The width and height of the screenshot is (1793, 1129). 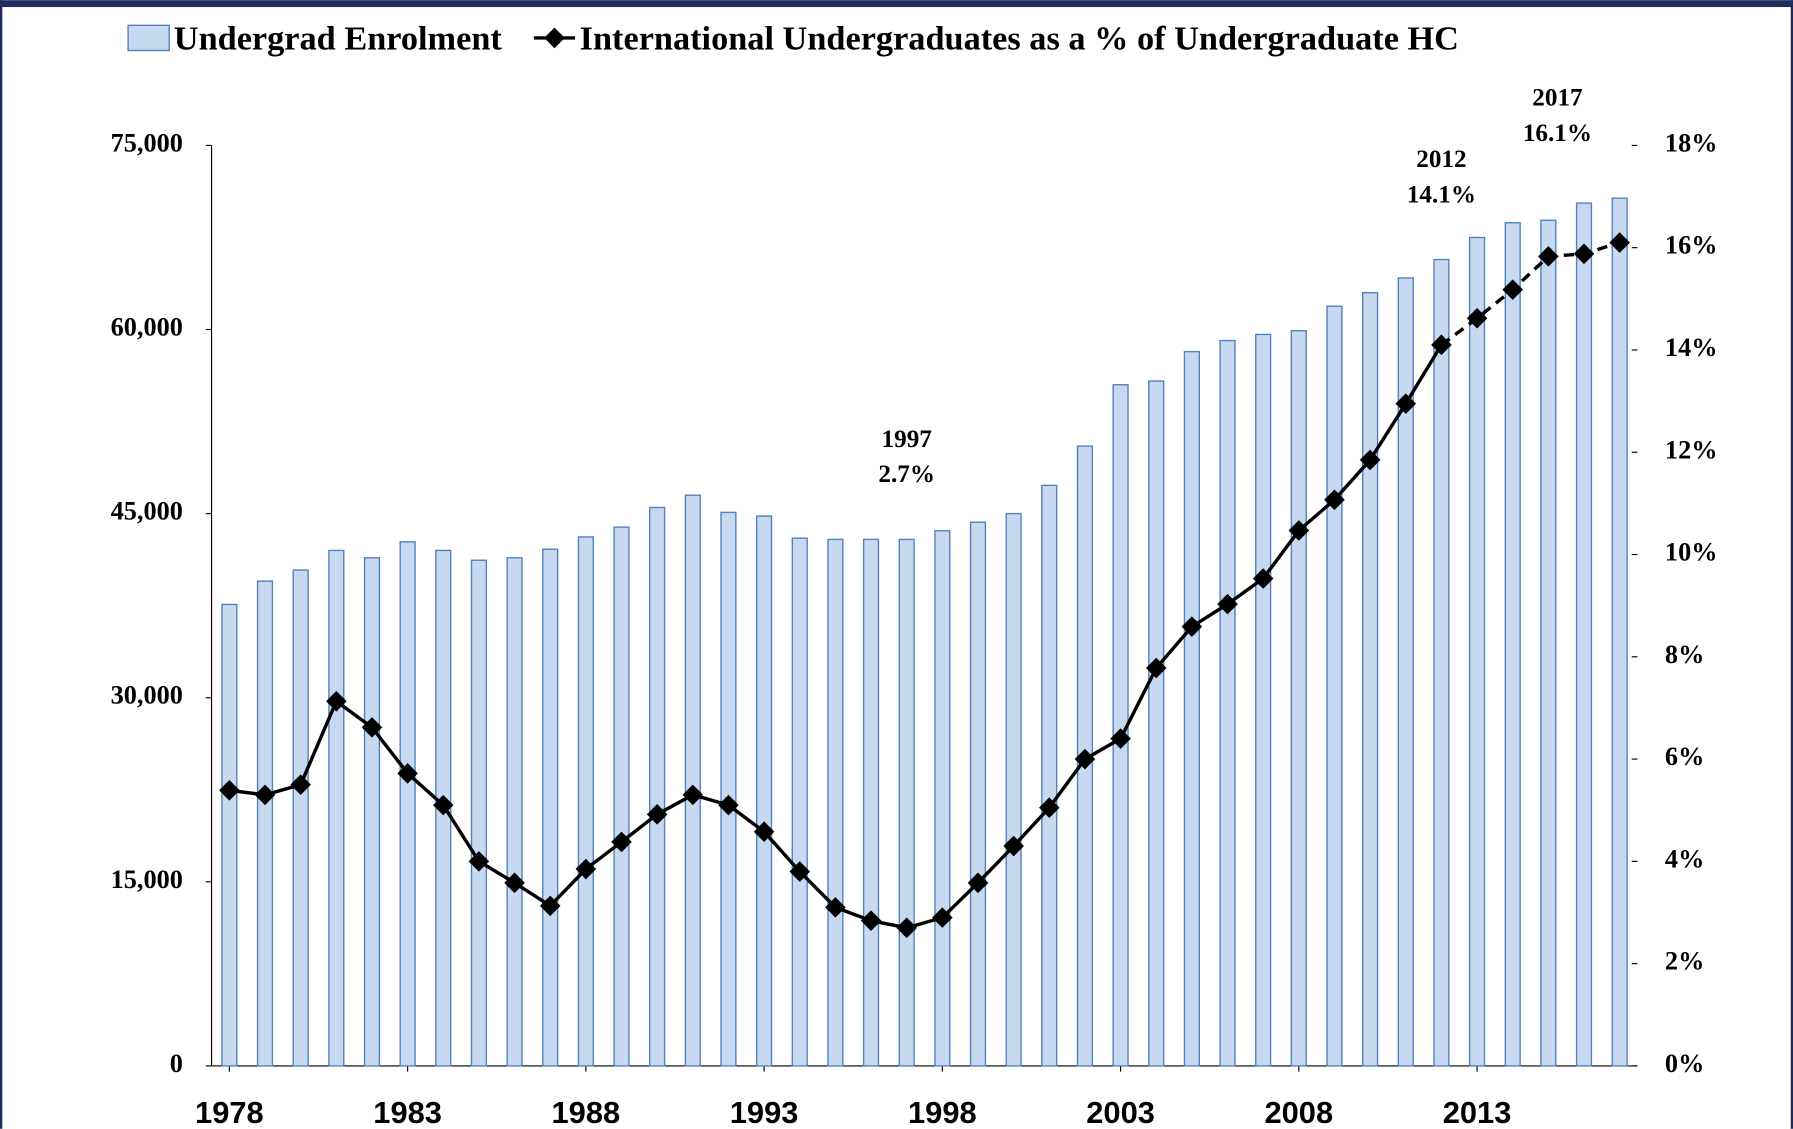 I want to click on y2-tick-label: 14%, so click(x=1691, y=347).